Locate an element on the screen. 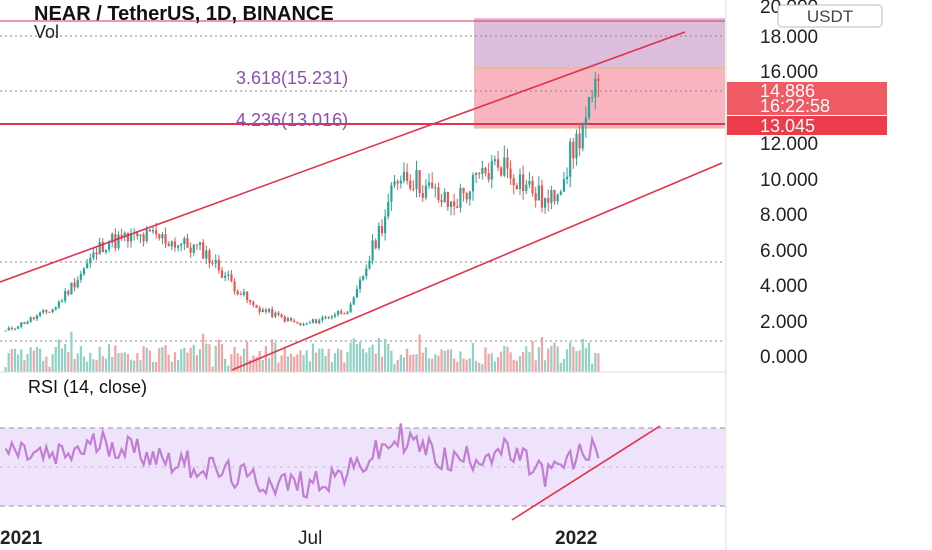  fib-zone-group is located at coordinates (599, 73).